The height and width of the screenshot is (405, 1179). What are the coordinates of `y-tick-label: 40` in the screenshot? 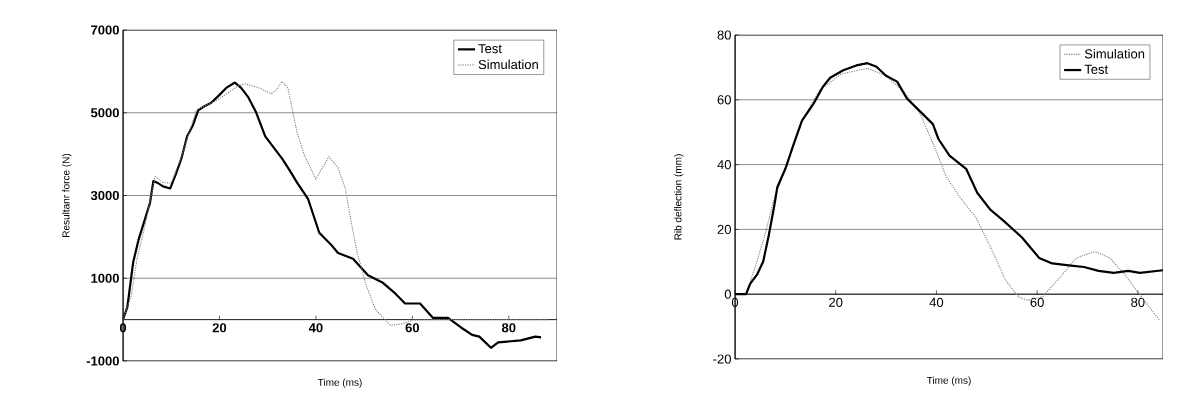 It's located at (724, 164).